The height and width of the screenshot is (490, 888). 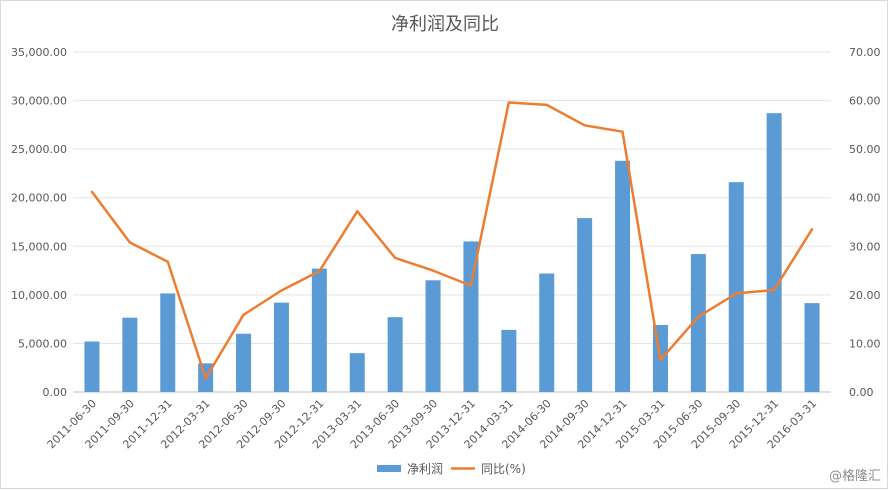 I want to click on y-left-tick-label: 15,000.00, so click(x=39, y=246).